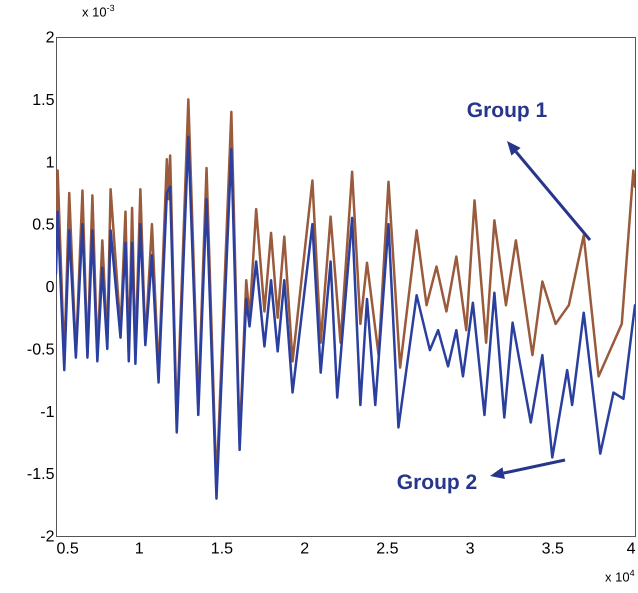  I want to click on y-tick-label: -0.5, so click(40, 349).